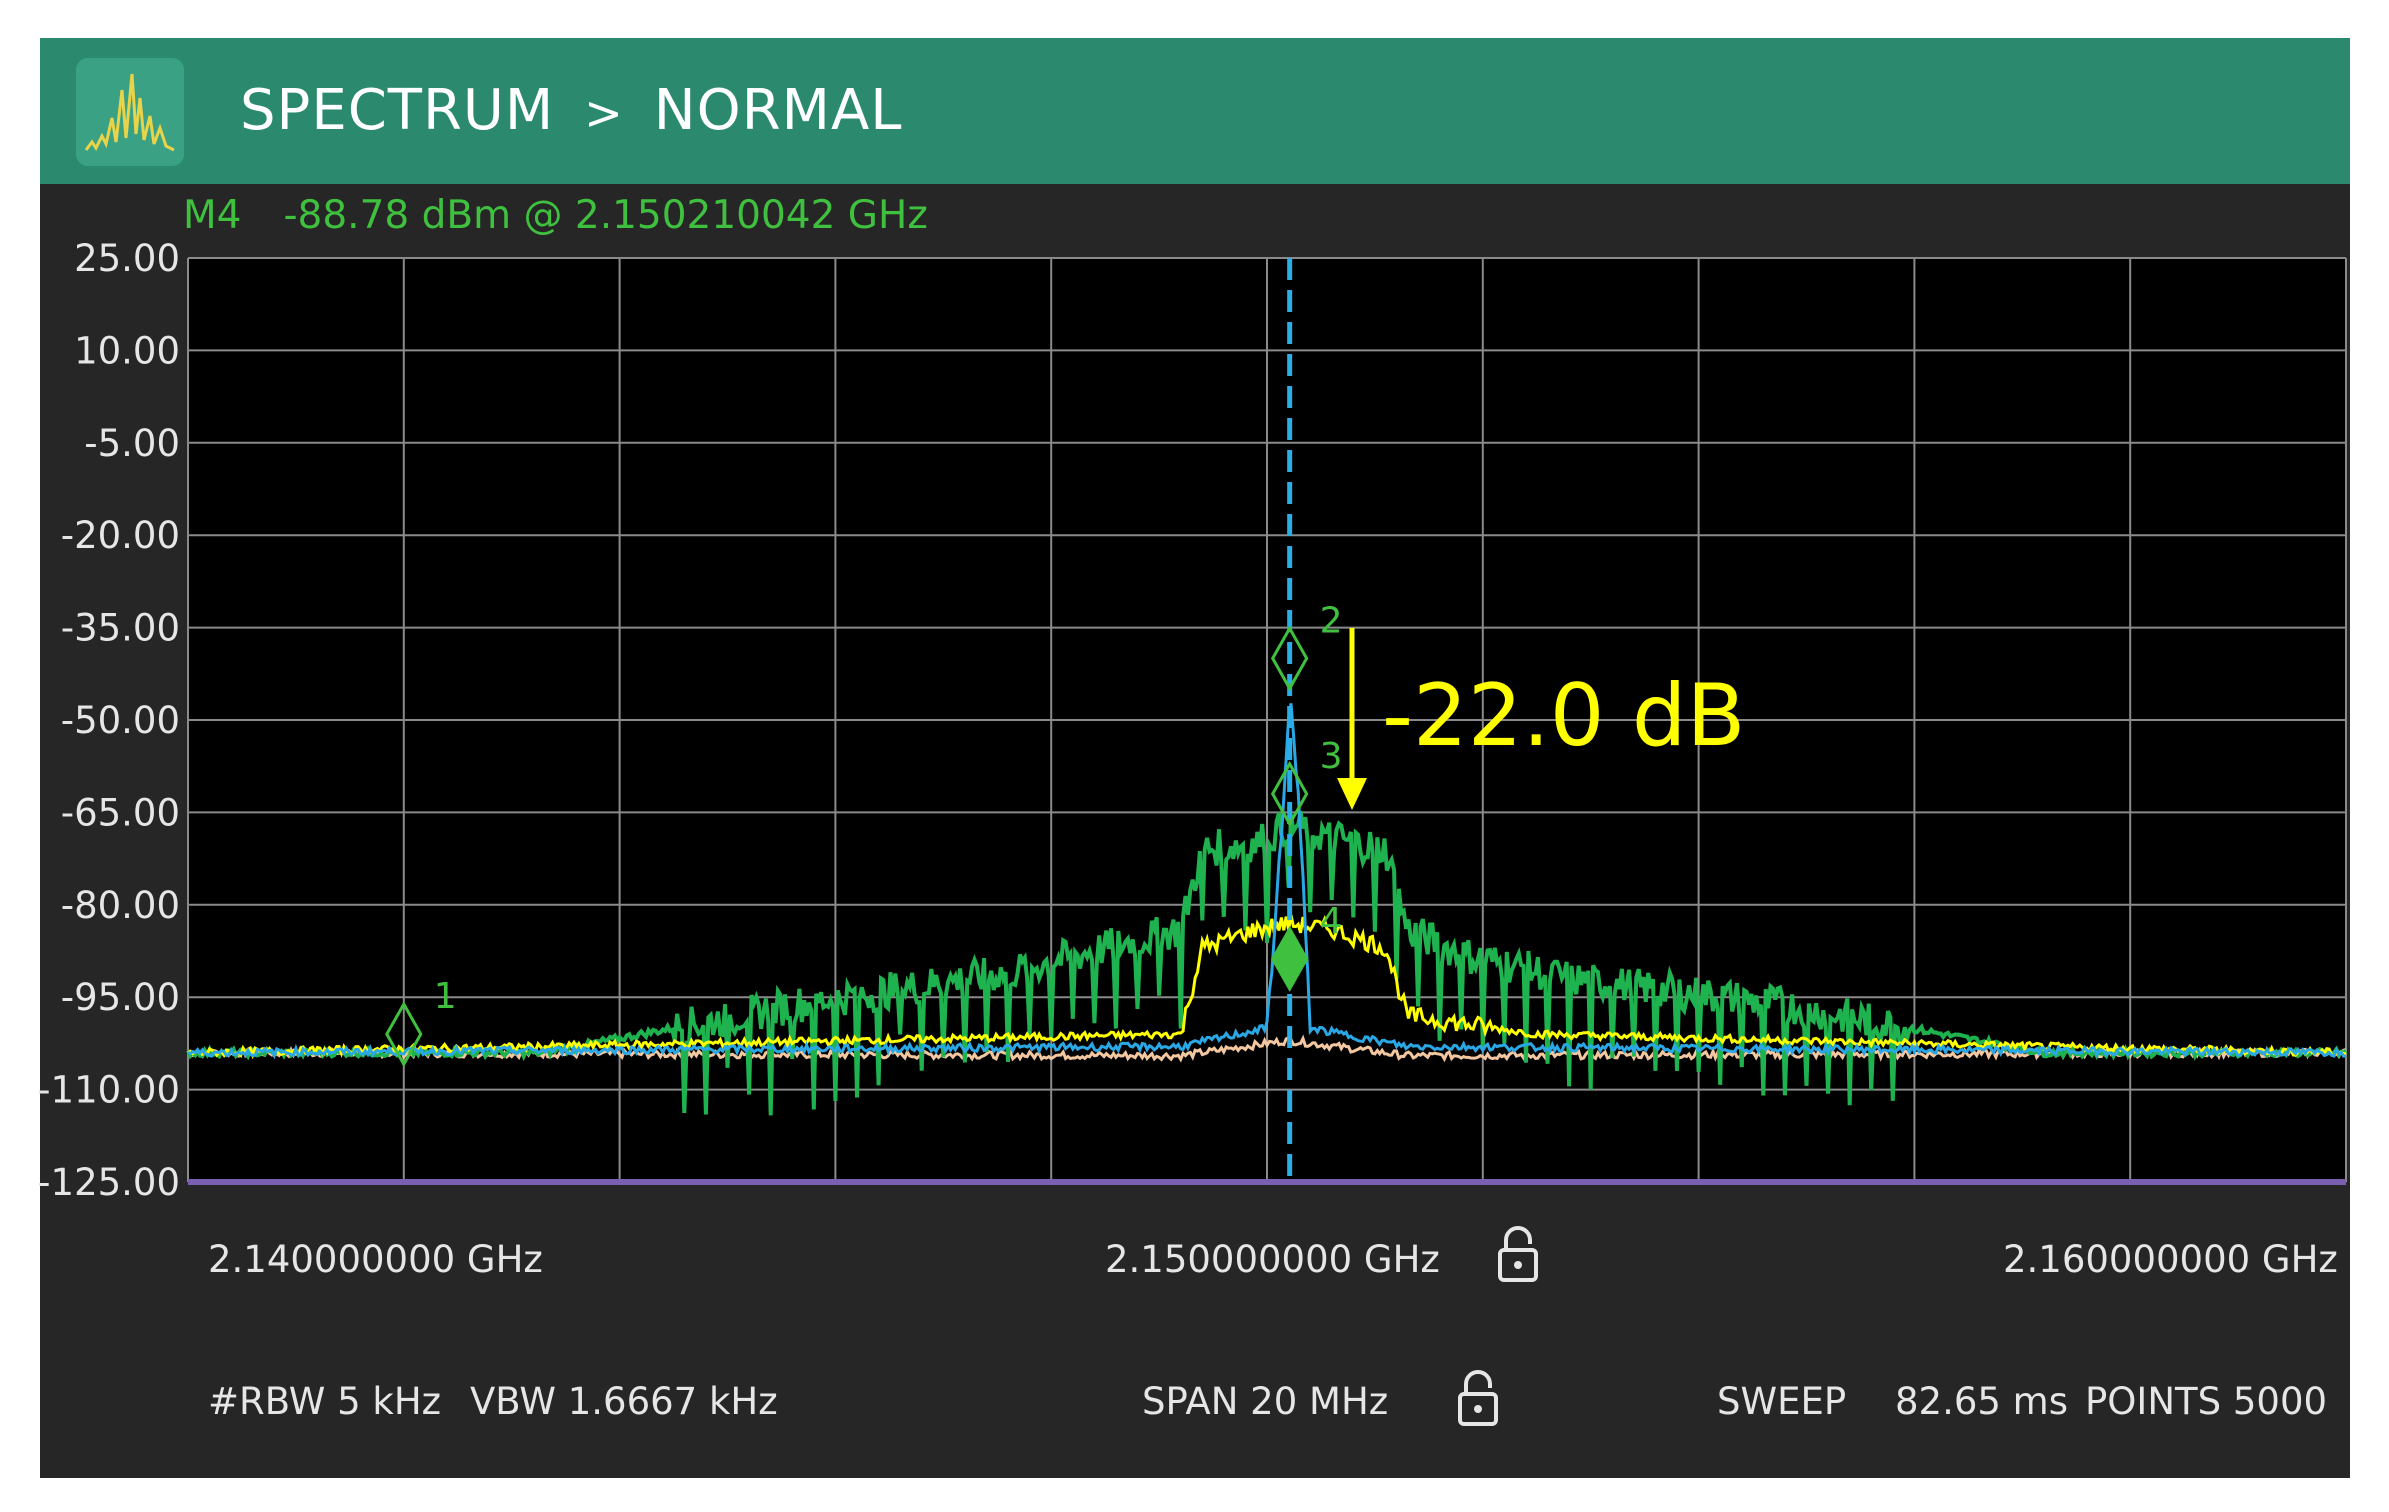 This screenshot has height=1512, width=2389. What do you see at coordinates (127, 258) in the screenshot?
I see `y-tick-label: 25.00` at bounding box center [127, 258].